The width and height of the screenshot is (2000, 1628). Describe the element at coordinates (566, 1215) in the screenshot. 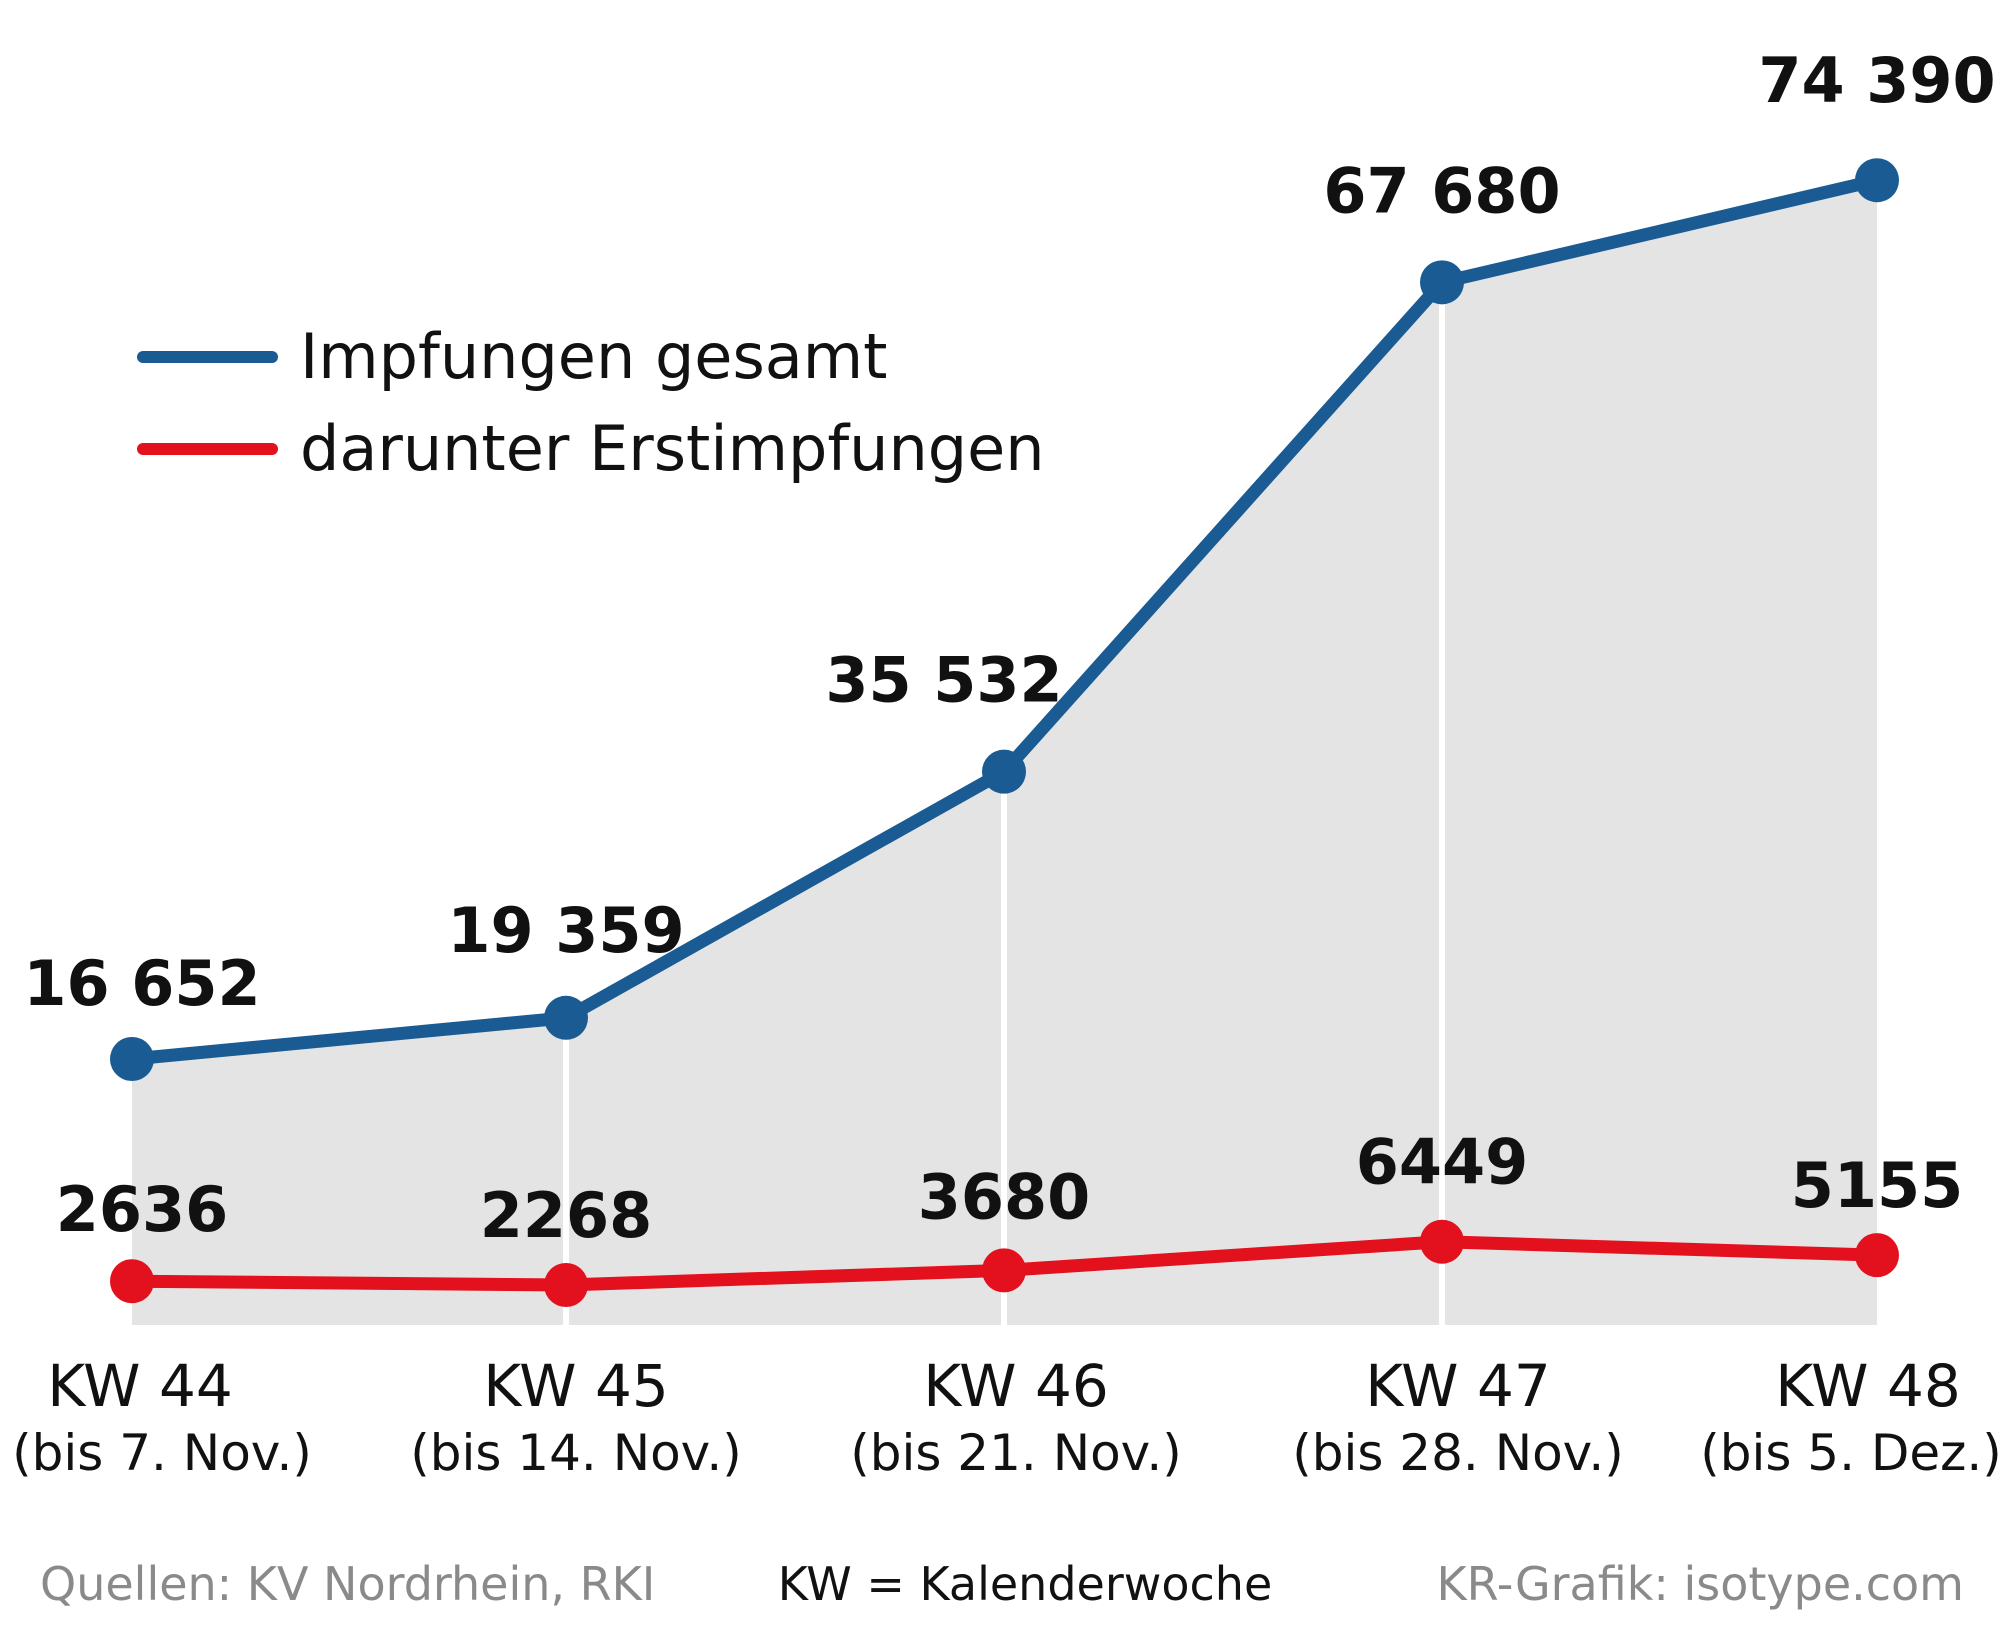

I see `data-label-first: 2268` at that location.